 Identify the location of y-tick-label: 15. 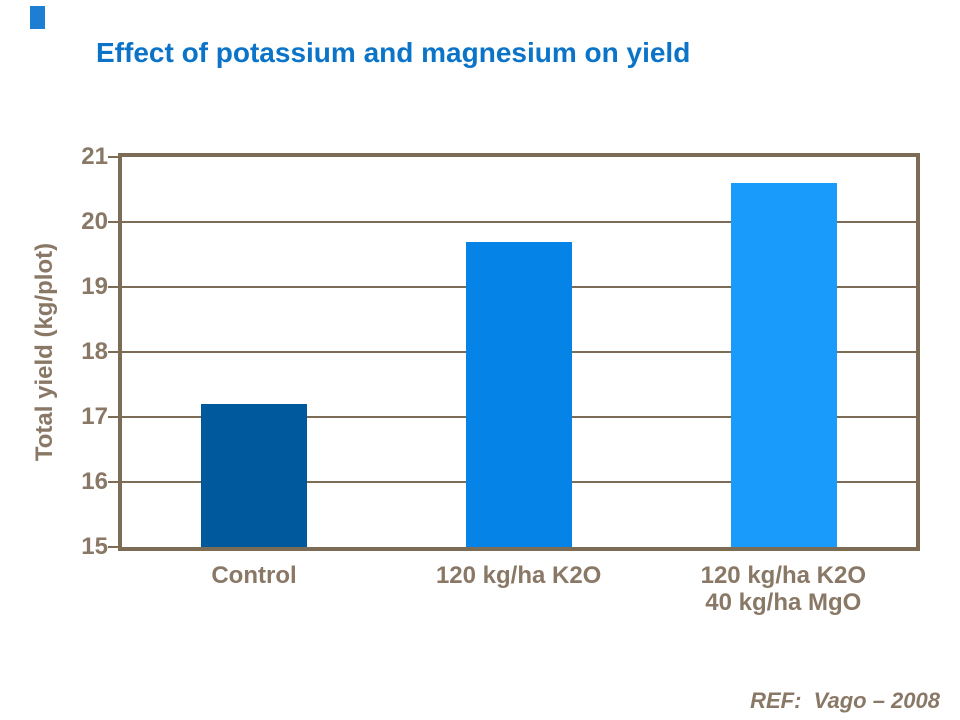
(94, 546).